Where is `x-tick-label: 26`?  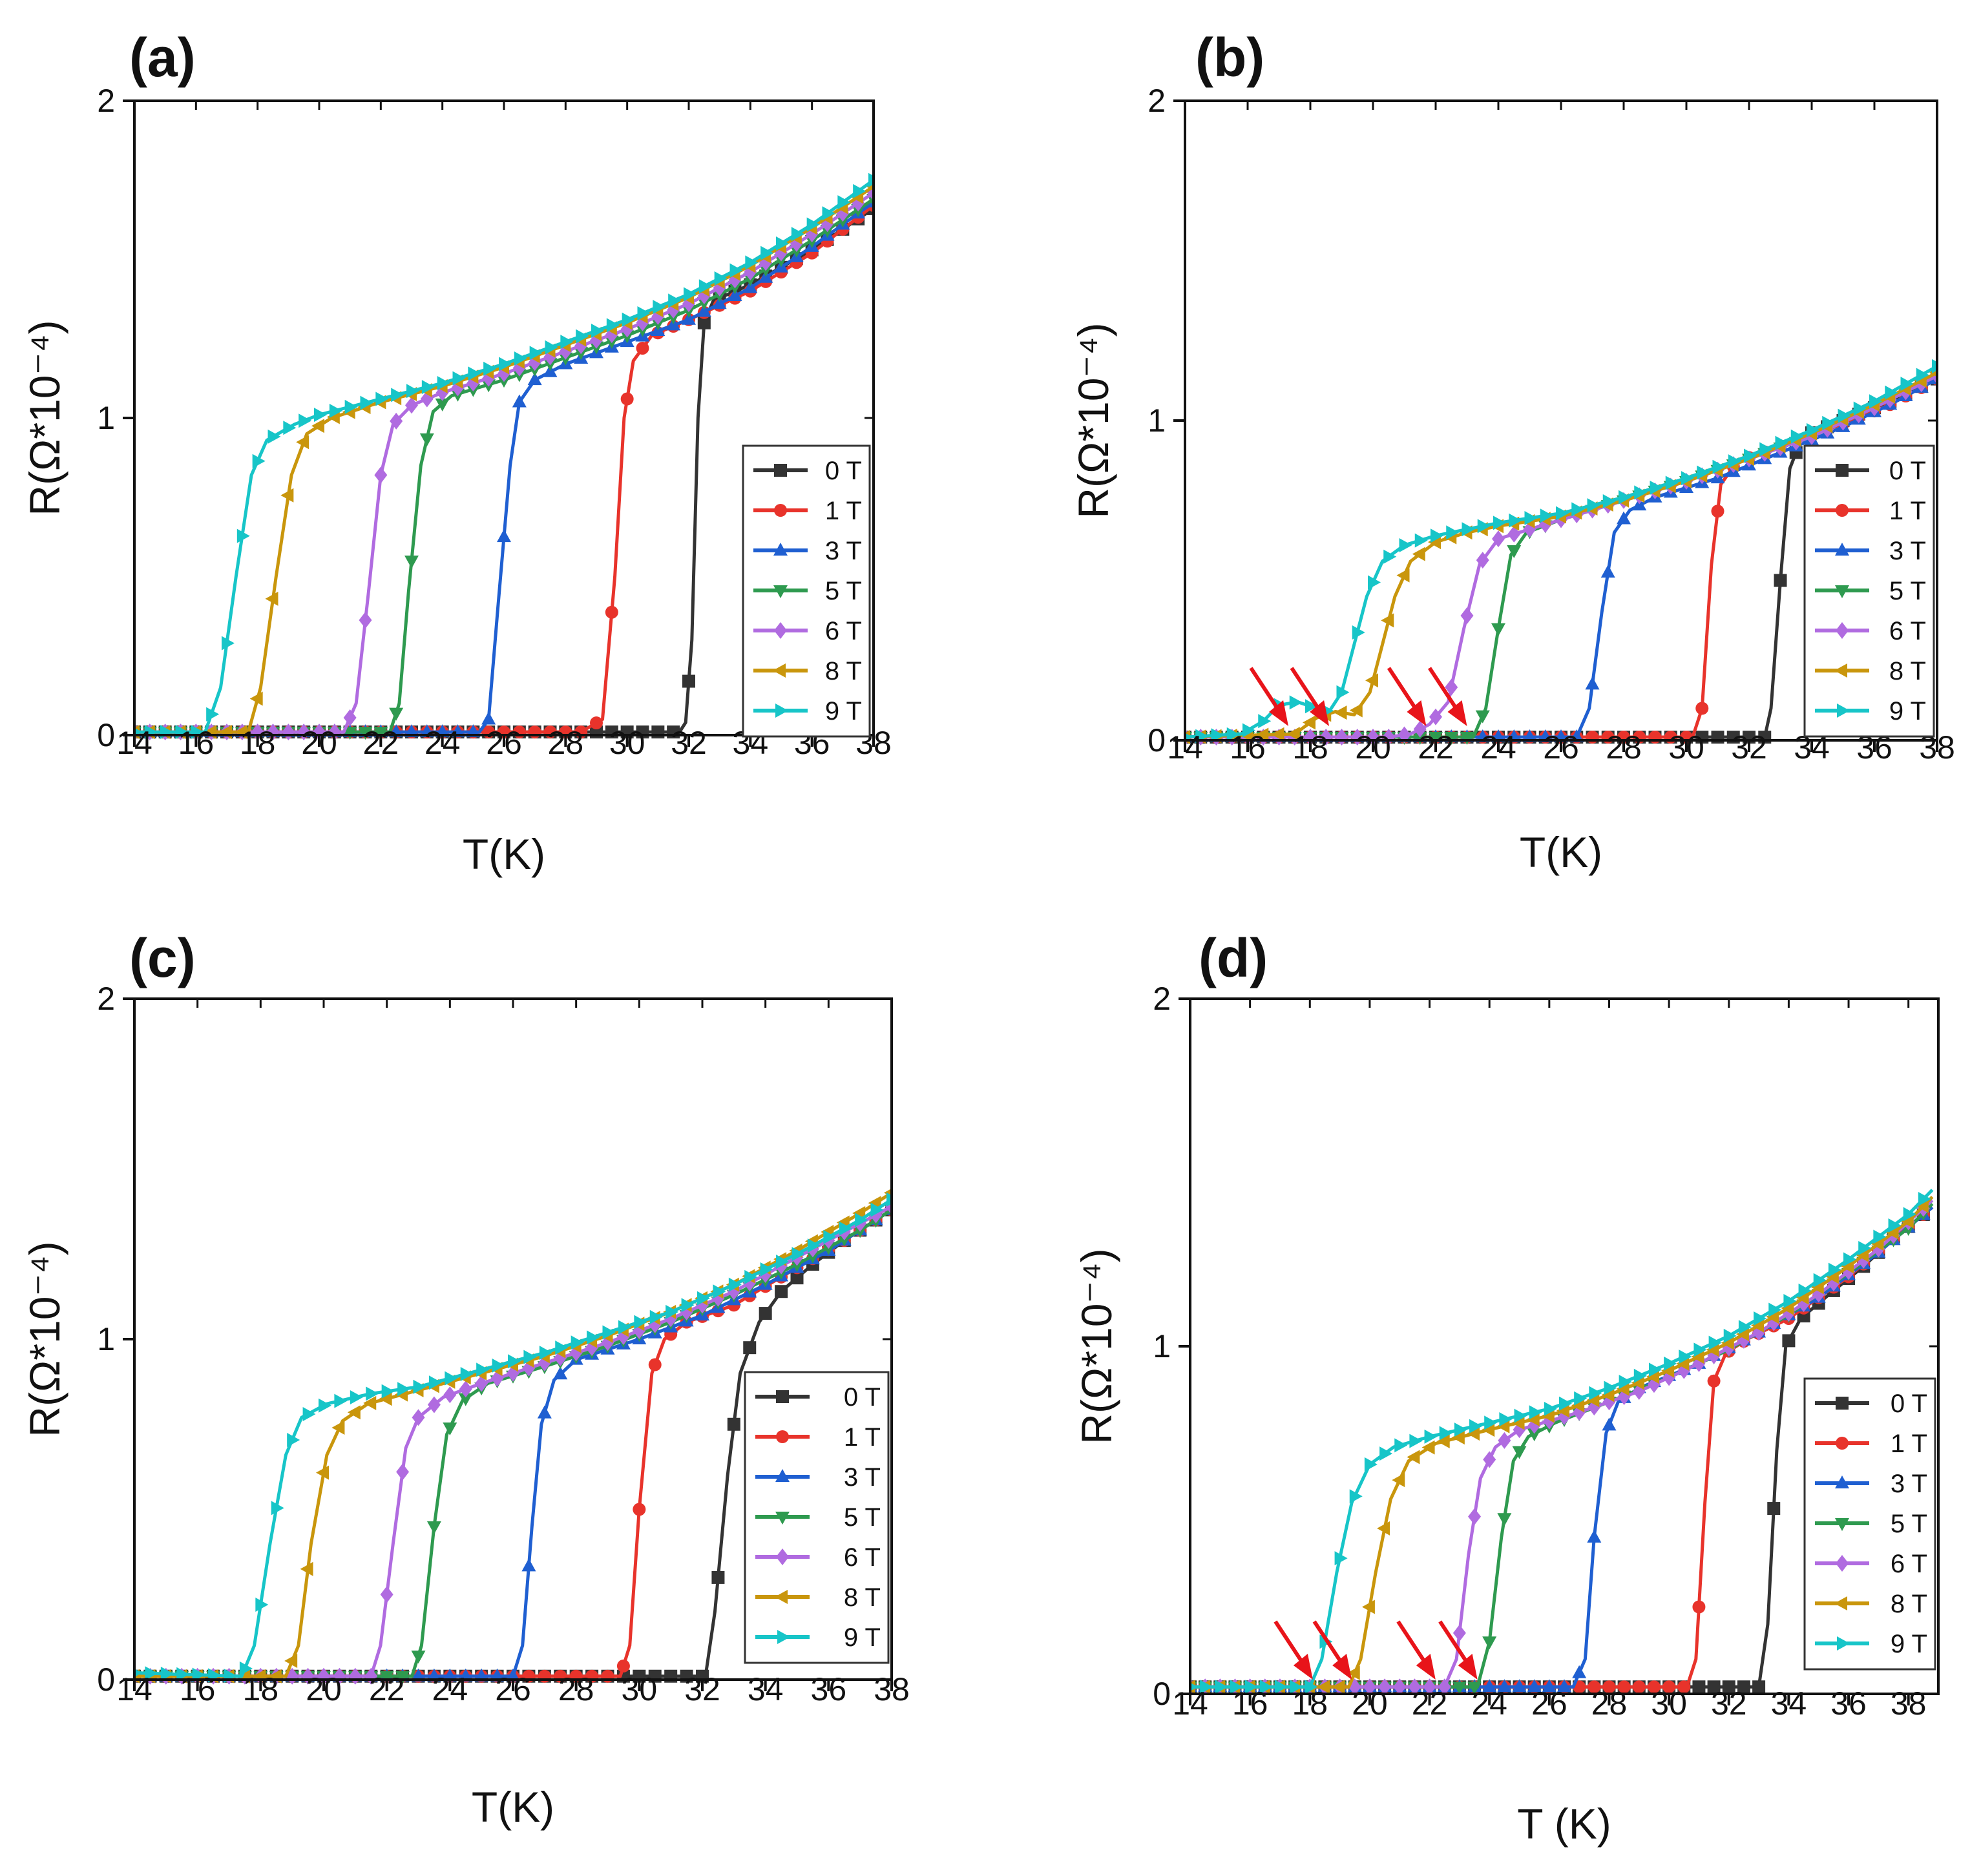 x-tick-label: 26 is located at coordinates (1549, 1703).